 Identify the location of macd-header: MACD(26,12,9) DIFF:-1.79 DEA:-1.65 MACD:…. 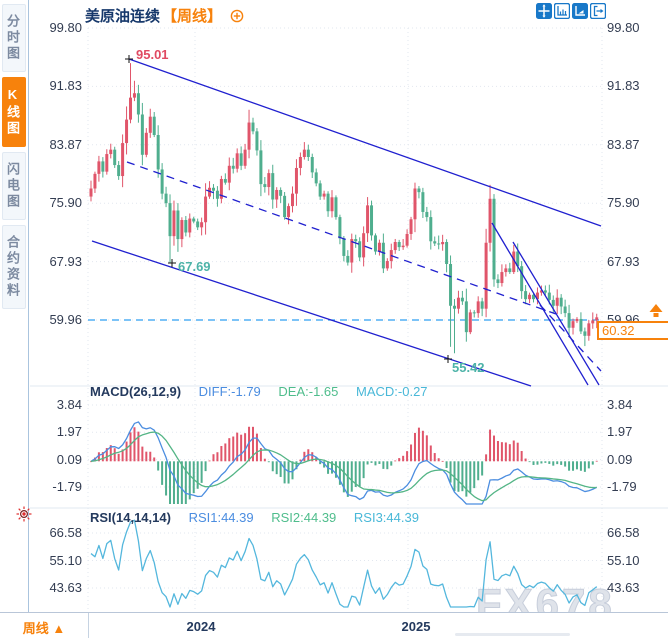
(259, 391).